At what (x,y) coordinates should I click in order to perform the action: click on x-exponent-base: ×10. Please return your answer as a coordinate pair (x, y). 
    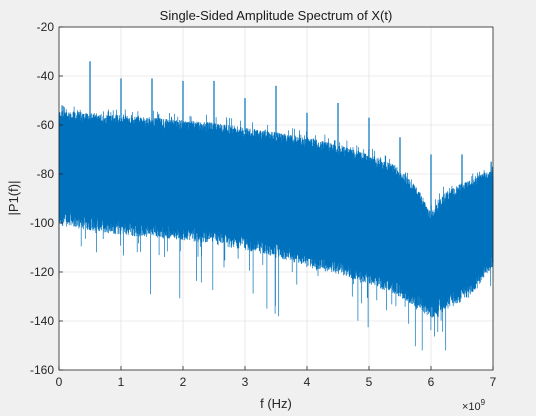
    Looking at the image, I should click on (471, 407).